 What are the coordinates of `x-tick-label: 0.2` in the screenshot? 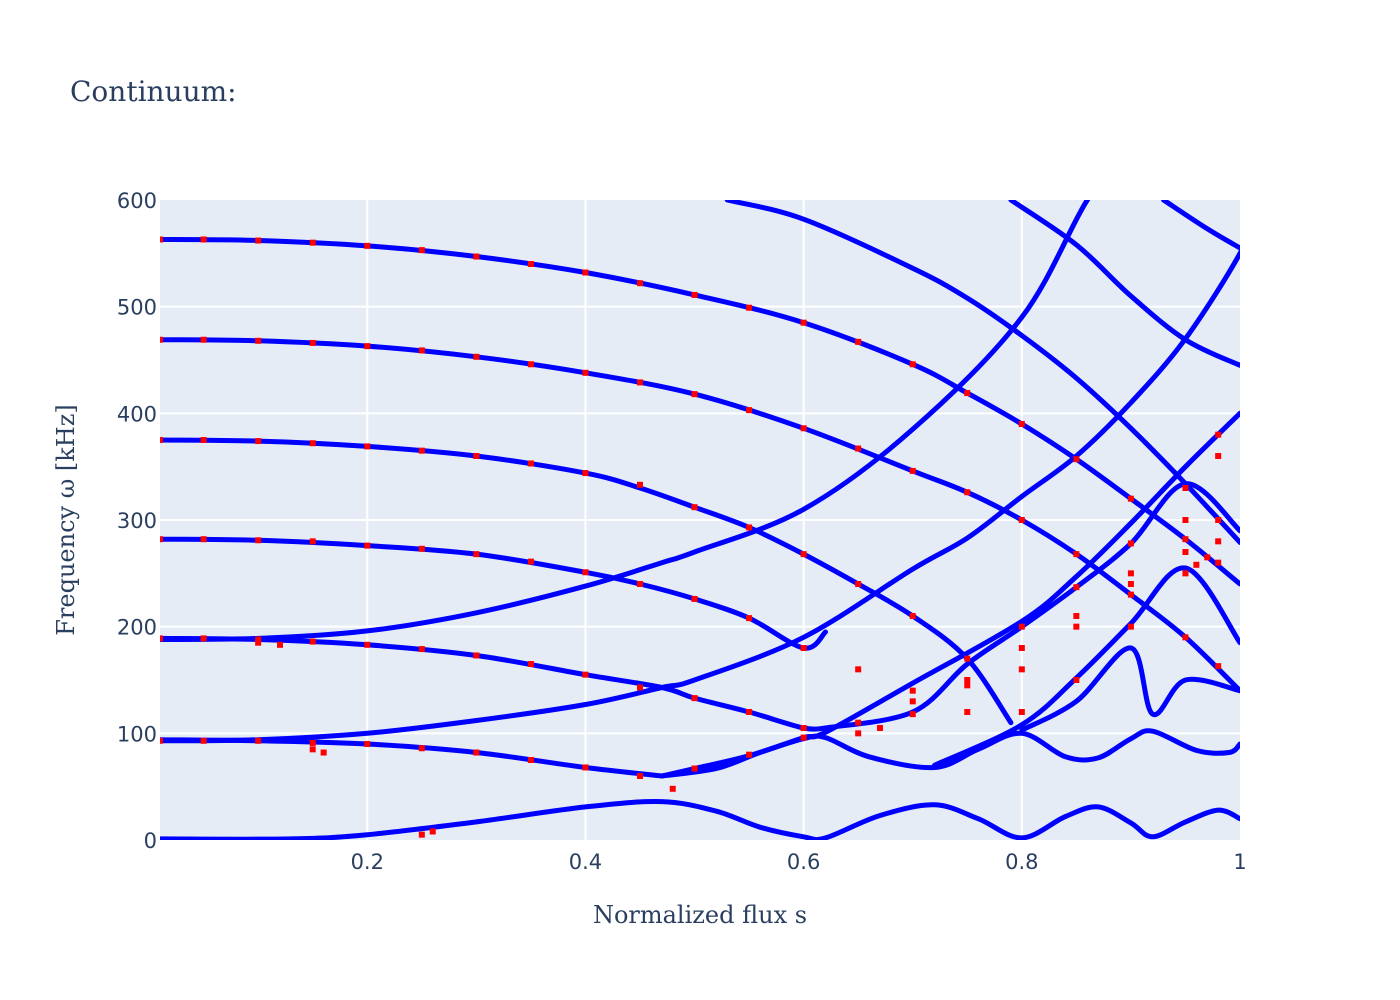 It's located at (367, 862).